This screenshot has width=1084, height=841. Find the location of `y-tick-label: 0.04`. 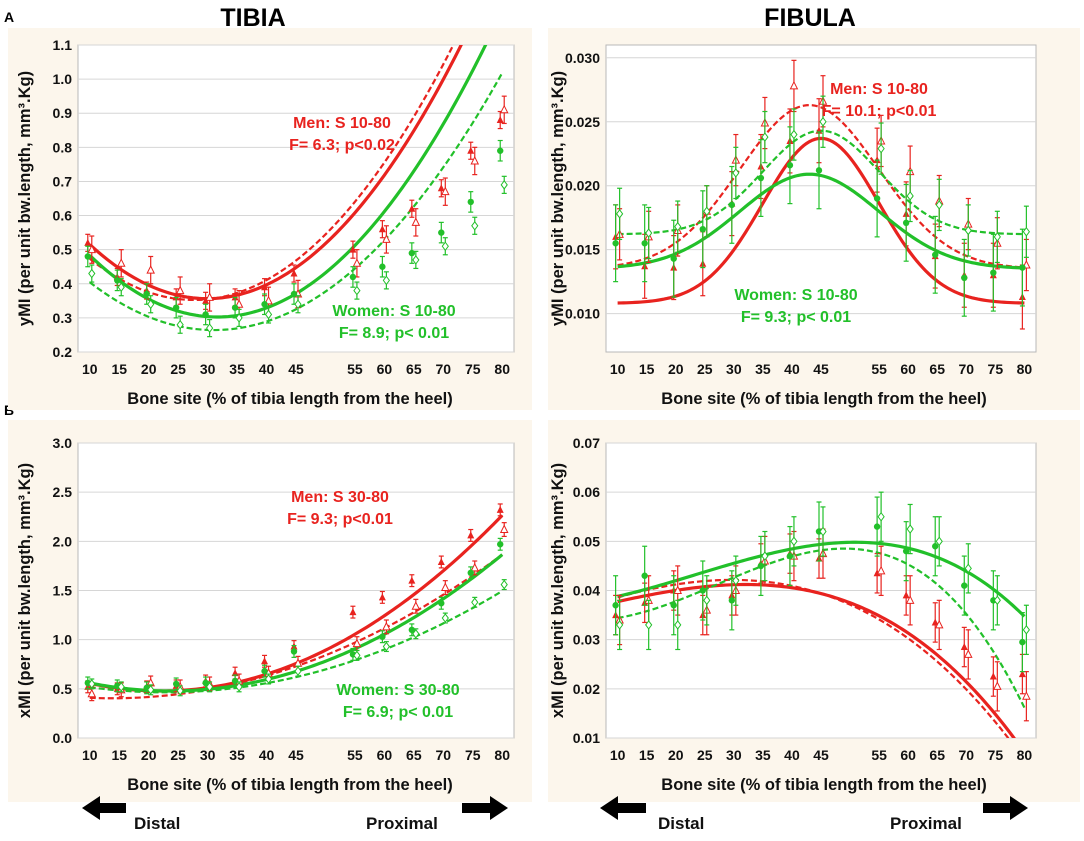

y-tick-label: 0.04 is located at coordinates (586, 591).